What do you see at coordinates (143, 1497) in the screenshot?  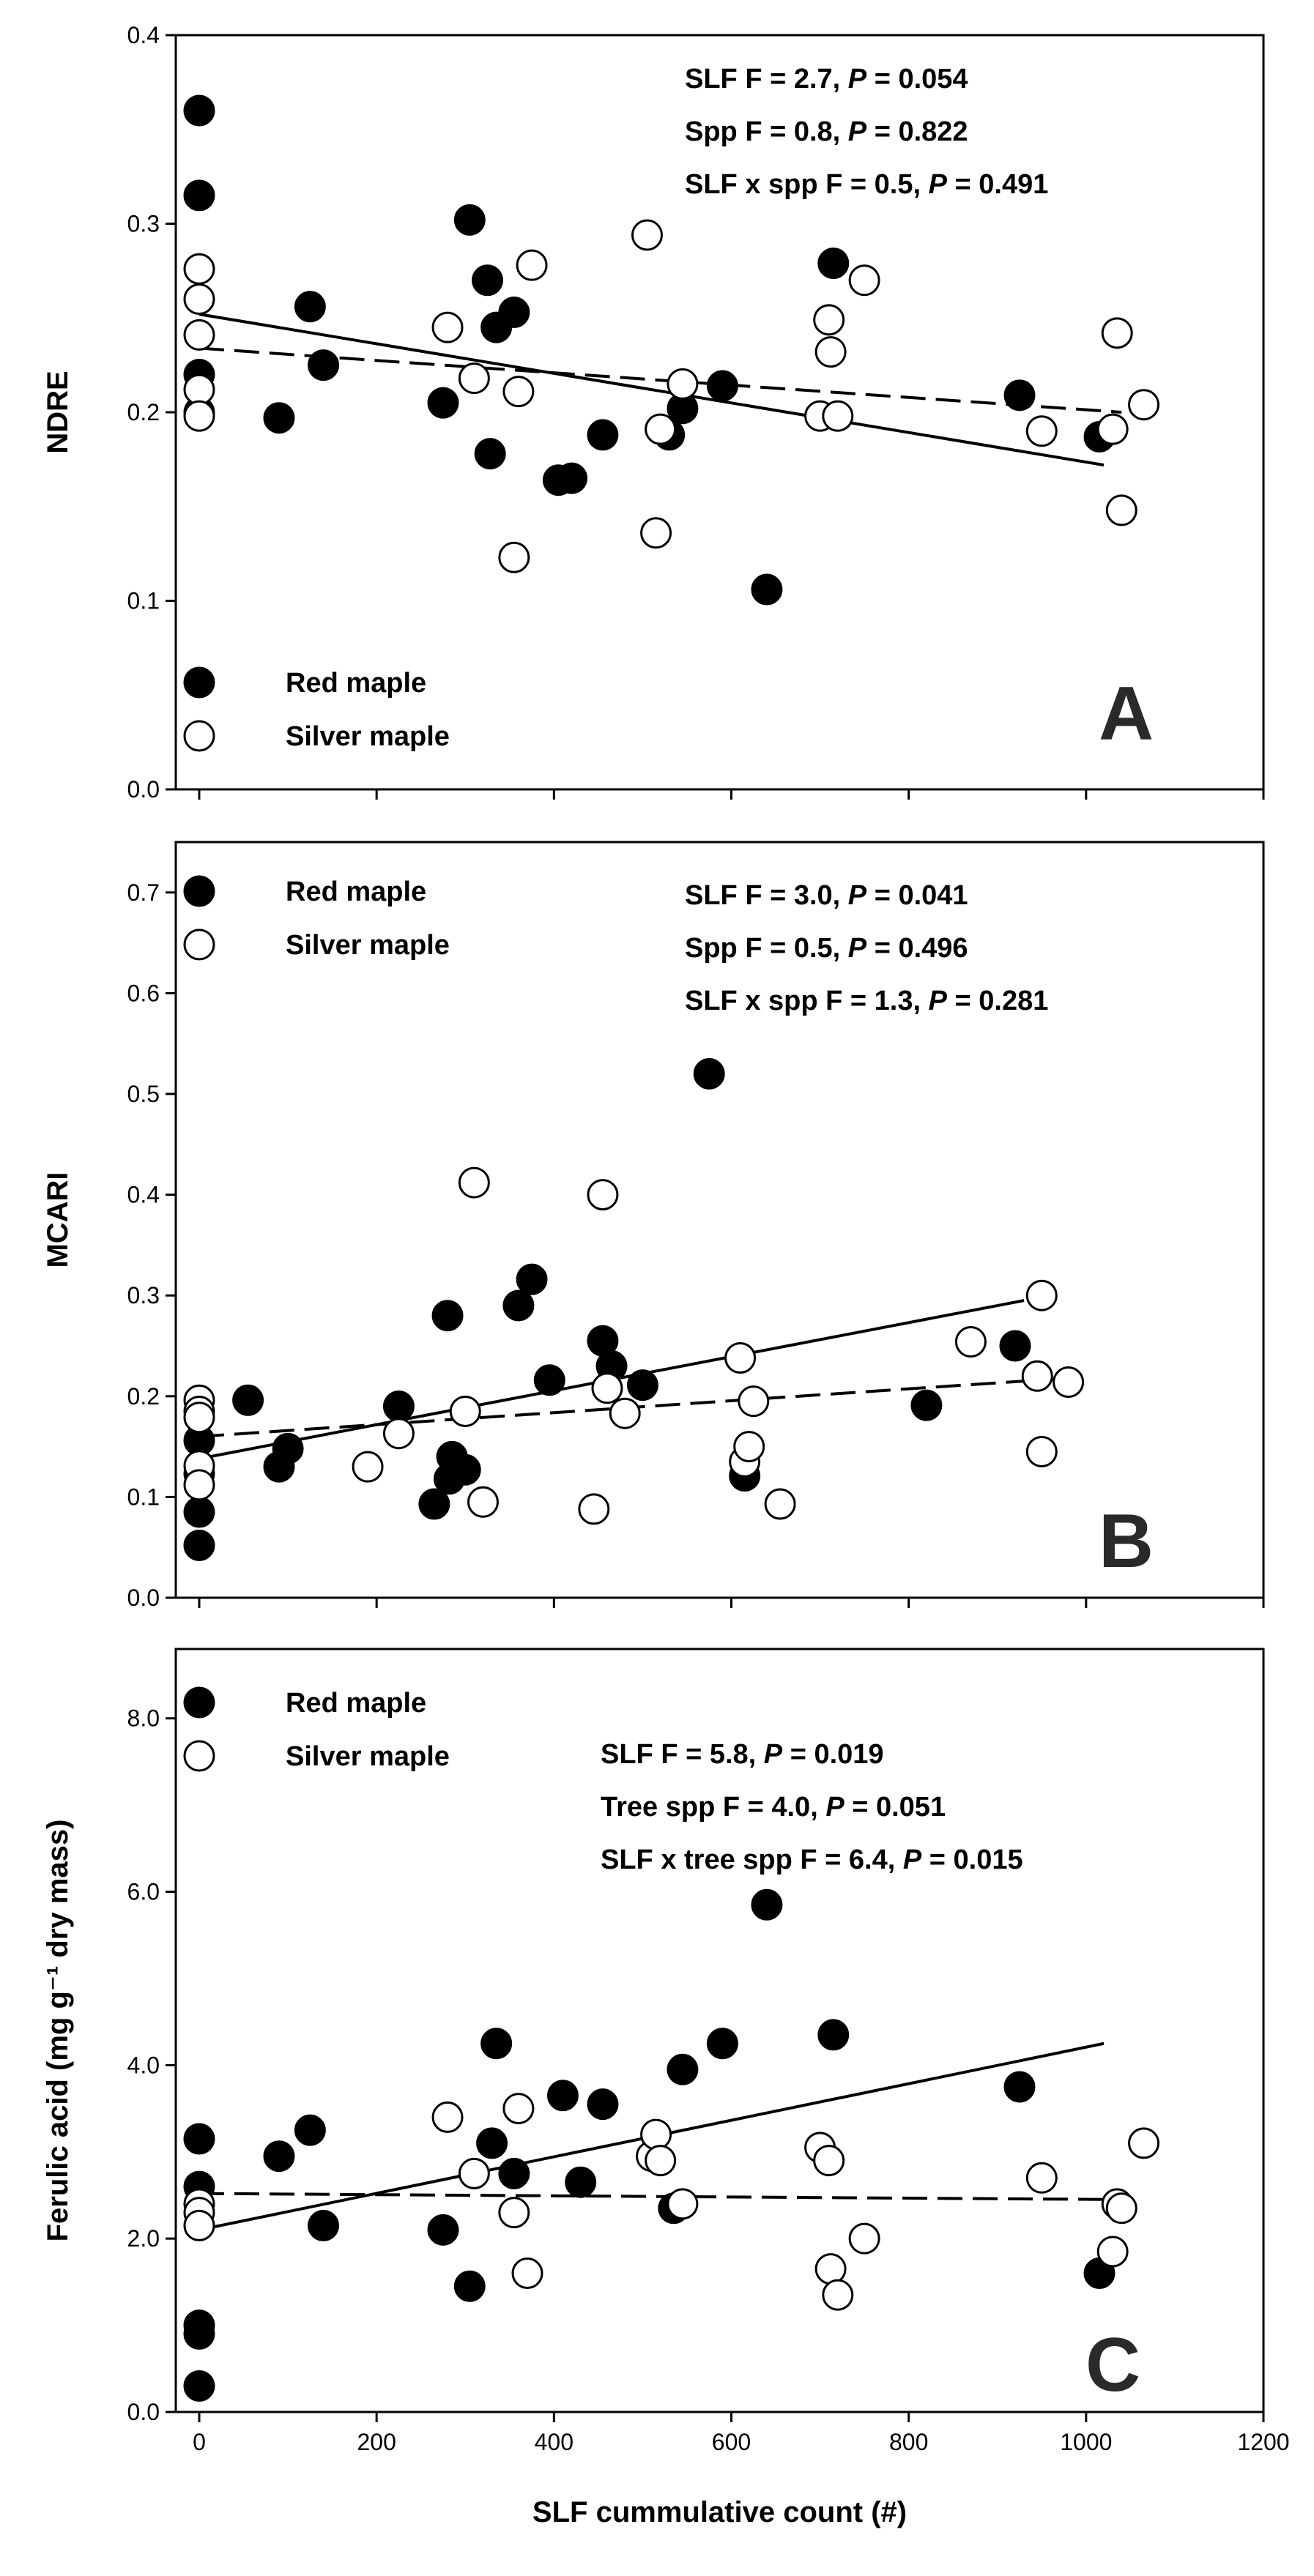 I see `y-tick-label: 0.1` at bounding box center [143, 1497].